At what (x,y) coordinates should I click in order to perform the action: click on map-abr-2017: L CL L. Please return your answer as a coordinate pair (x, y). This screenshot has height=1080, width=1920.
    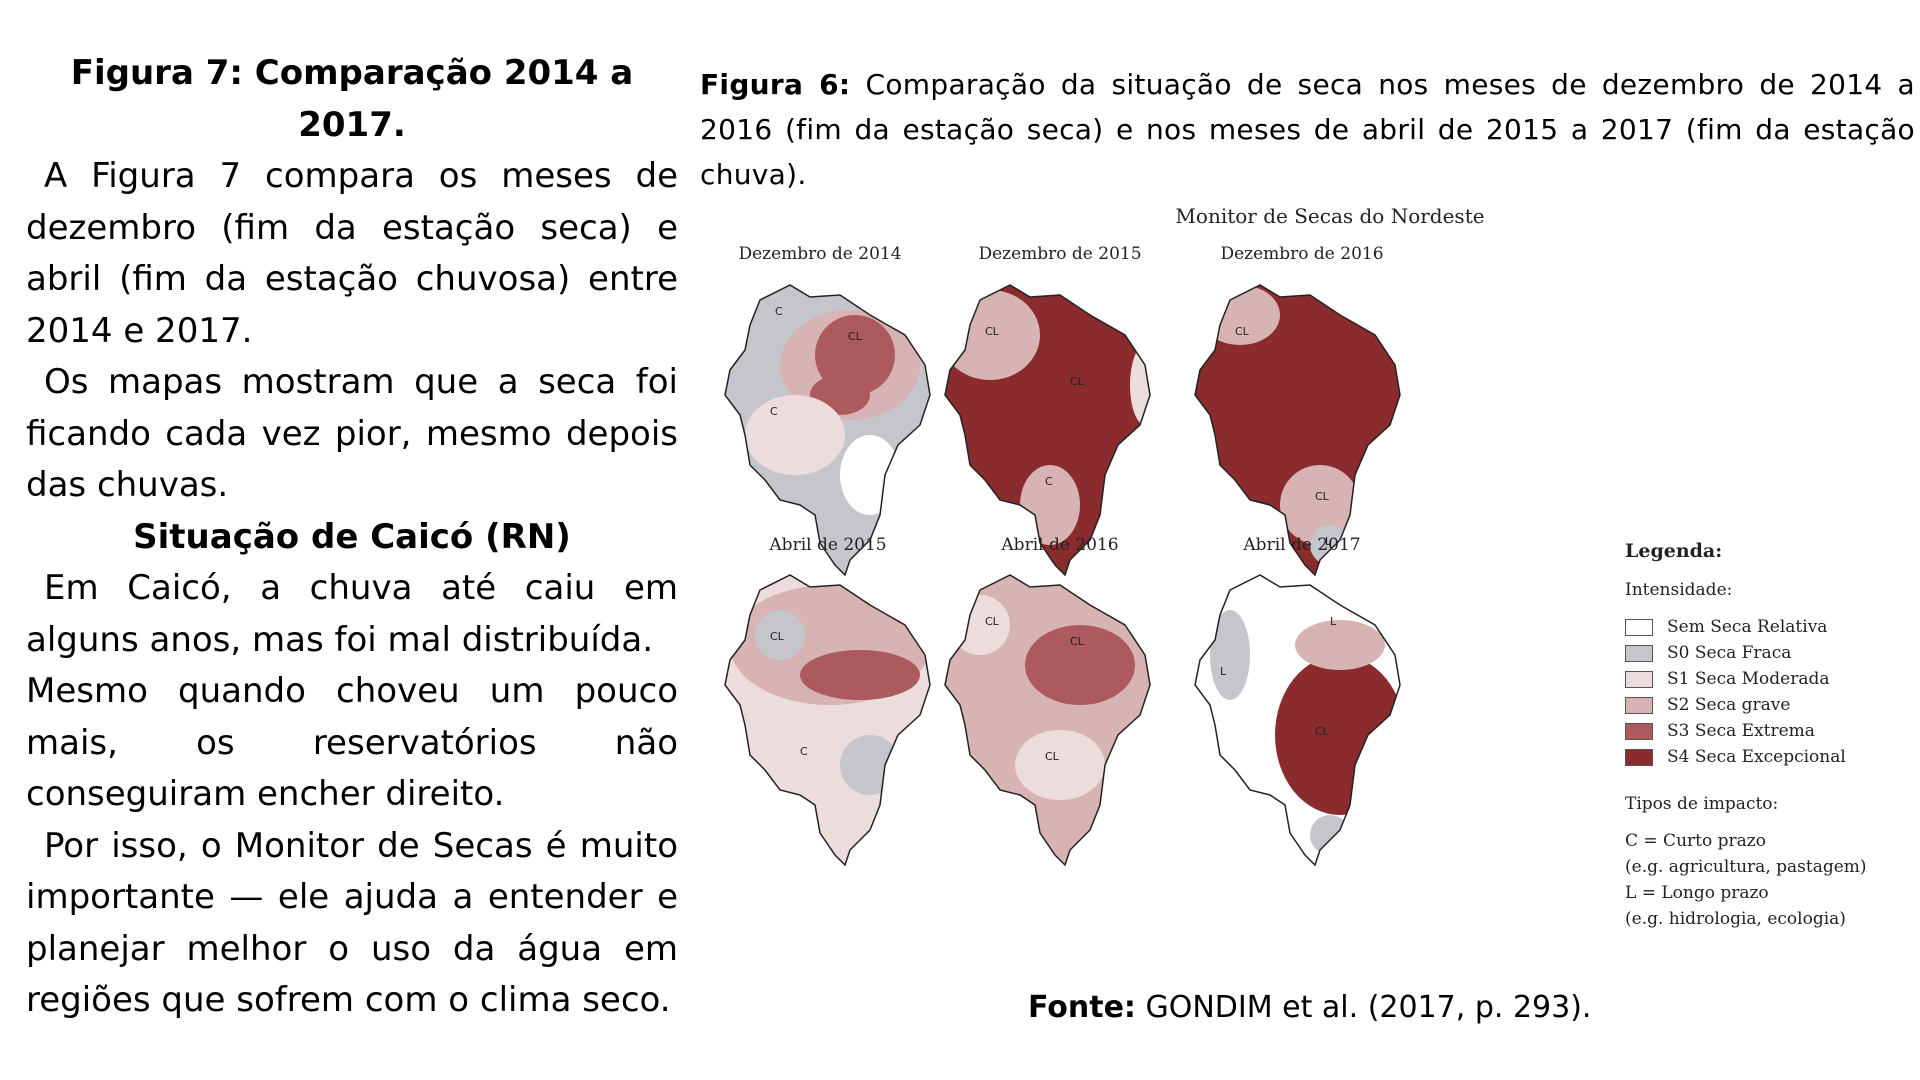
    Looking at the image, I should click on (1297, 720).